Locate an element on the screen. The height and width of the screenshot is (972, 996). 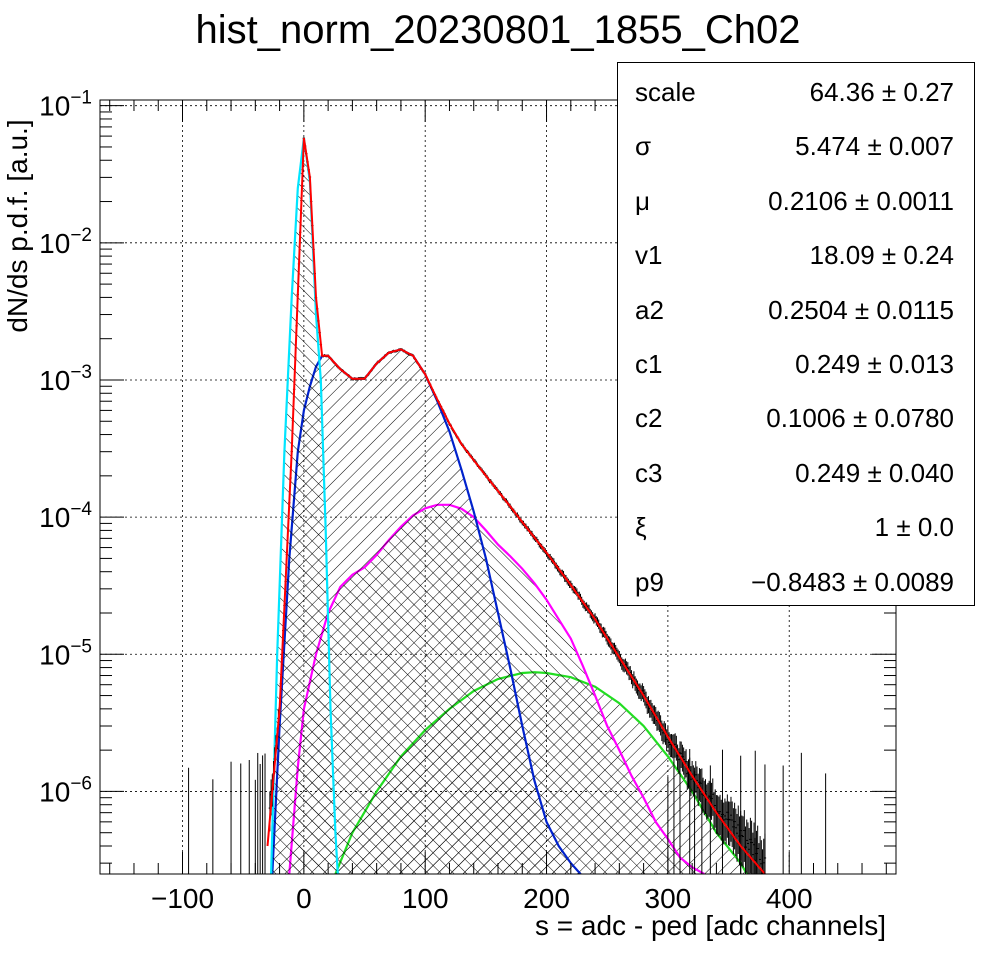
stats-row: c1 0.249 ± 0.013 is located at coordinates (796, 376).